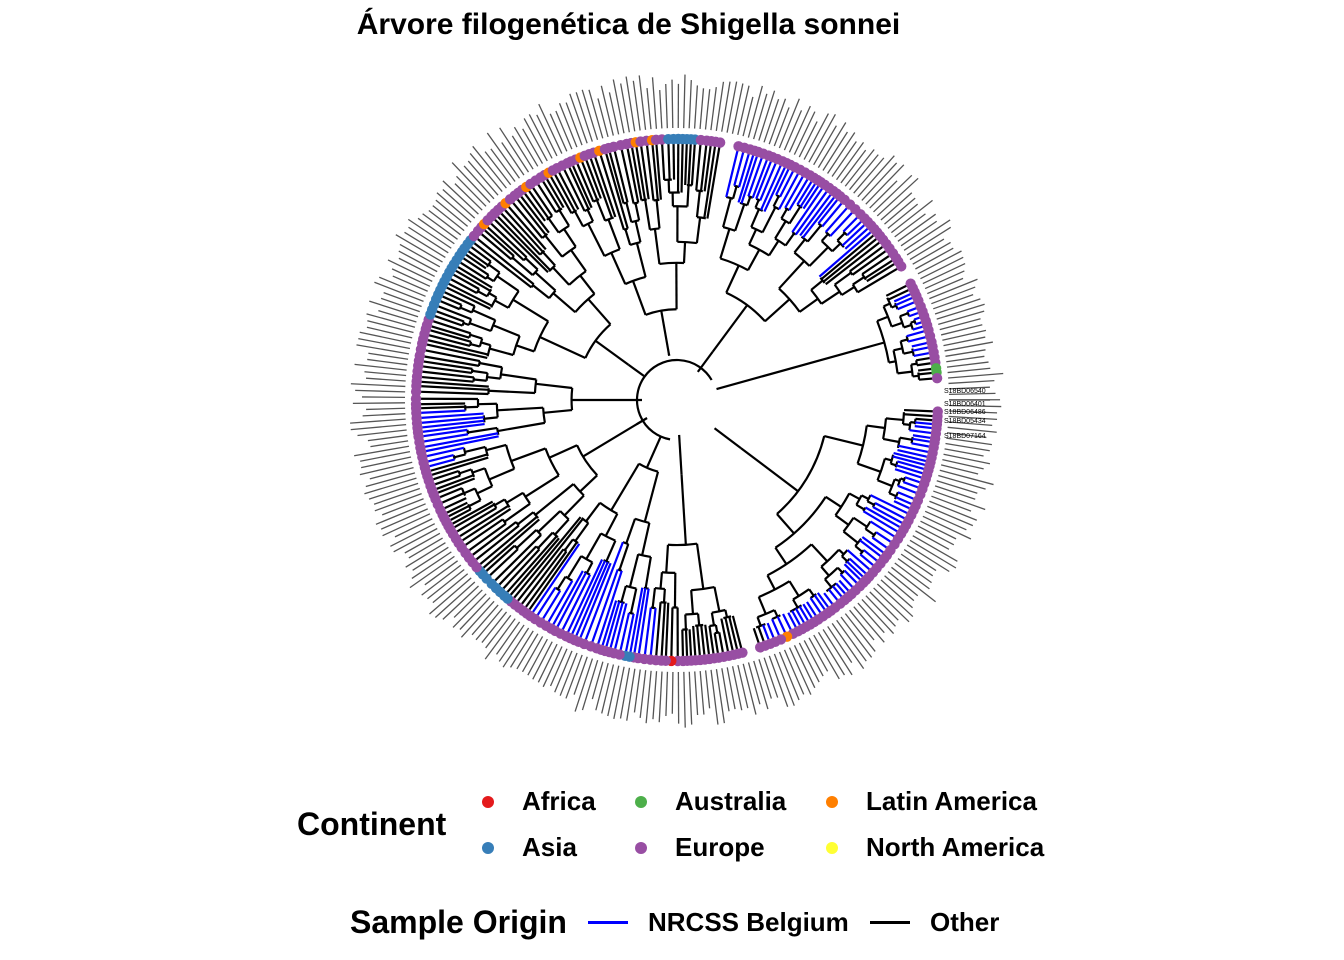 The height and width of the screenshot is (960, 1344). What do you see at coordinates (965, 391) in the screenshot?
I see `tip-label: S18BD06540` at bounding box center [965, 391].